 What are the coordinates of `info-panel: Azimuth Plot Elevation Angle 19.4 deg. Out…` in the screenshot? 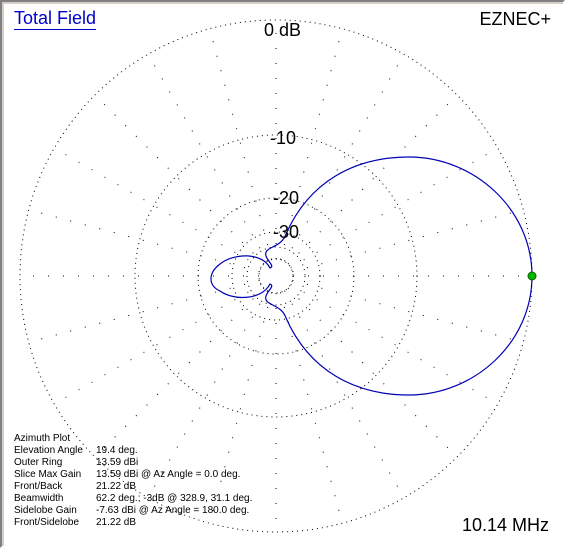 It's located at (133, 481).